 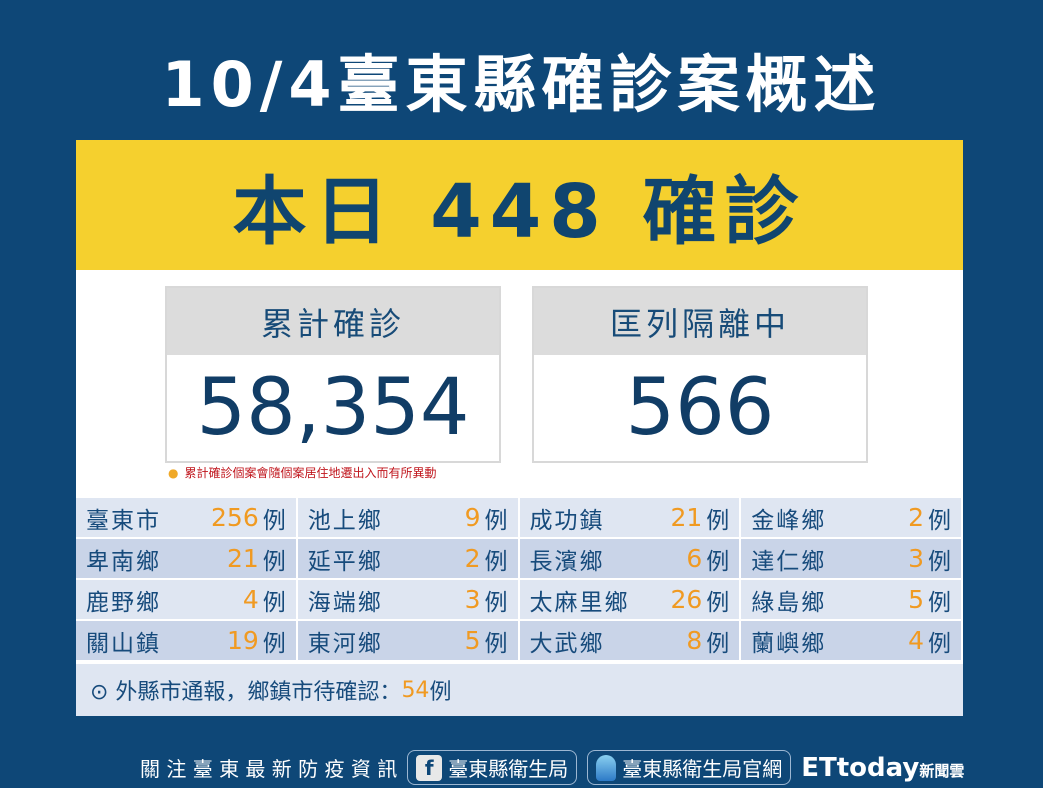 What do you see at coordinates (700, 321) in the screenshot?
I see `isolation-label: 匡列隔離中` at bounding box center [700, 321].